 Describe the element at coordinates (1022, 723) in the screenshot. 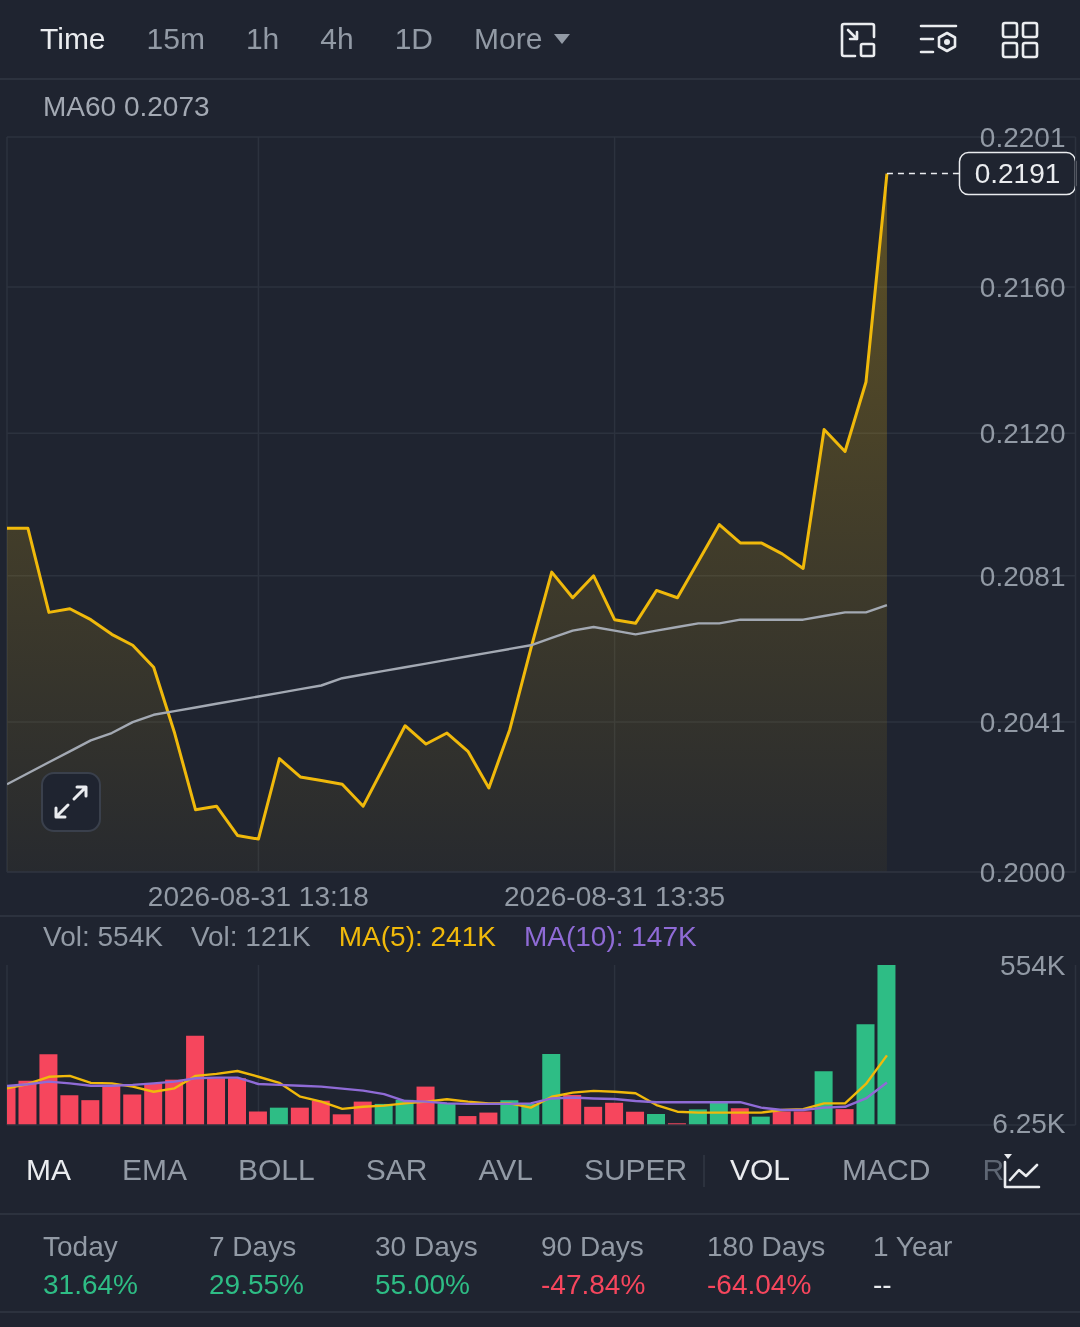

I see `y-tick-label: 0.2041` at that location.